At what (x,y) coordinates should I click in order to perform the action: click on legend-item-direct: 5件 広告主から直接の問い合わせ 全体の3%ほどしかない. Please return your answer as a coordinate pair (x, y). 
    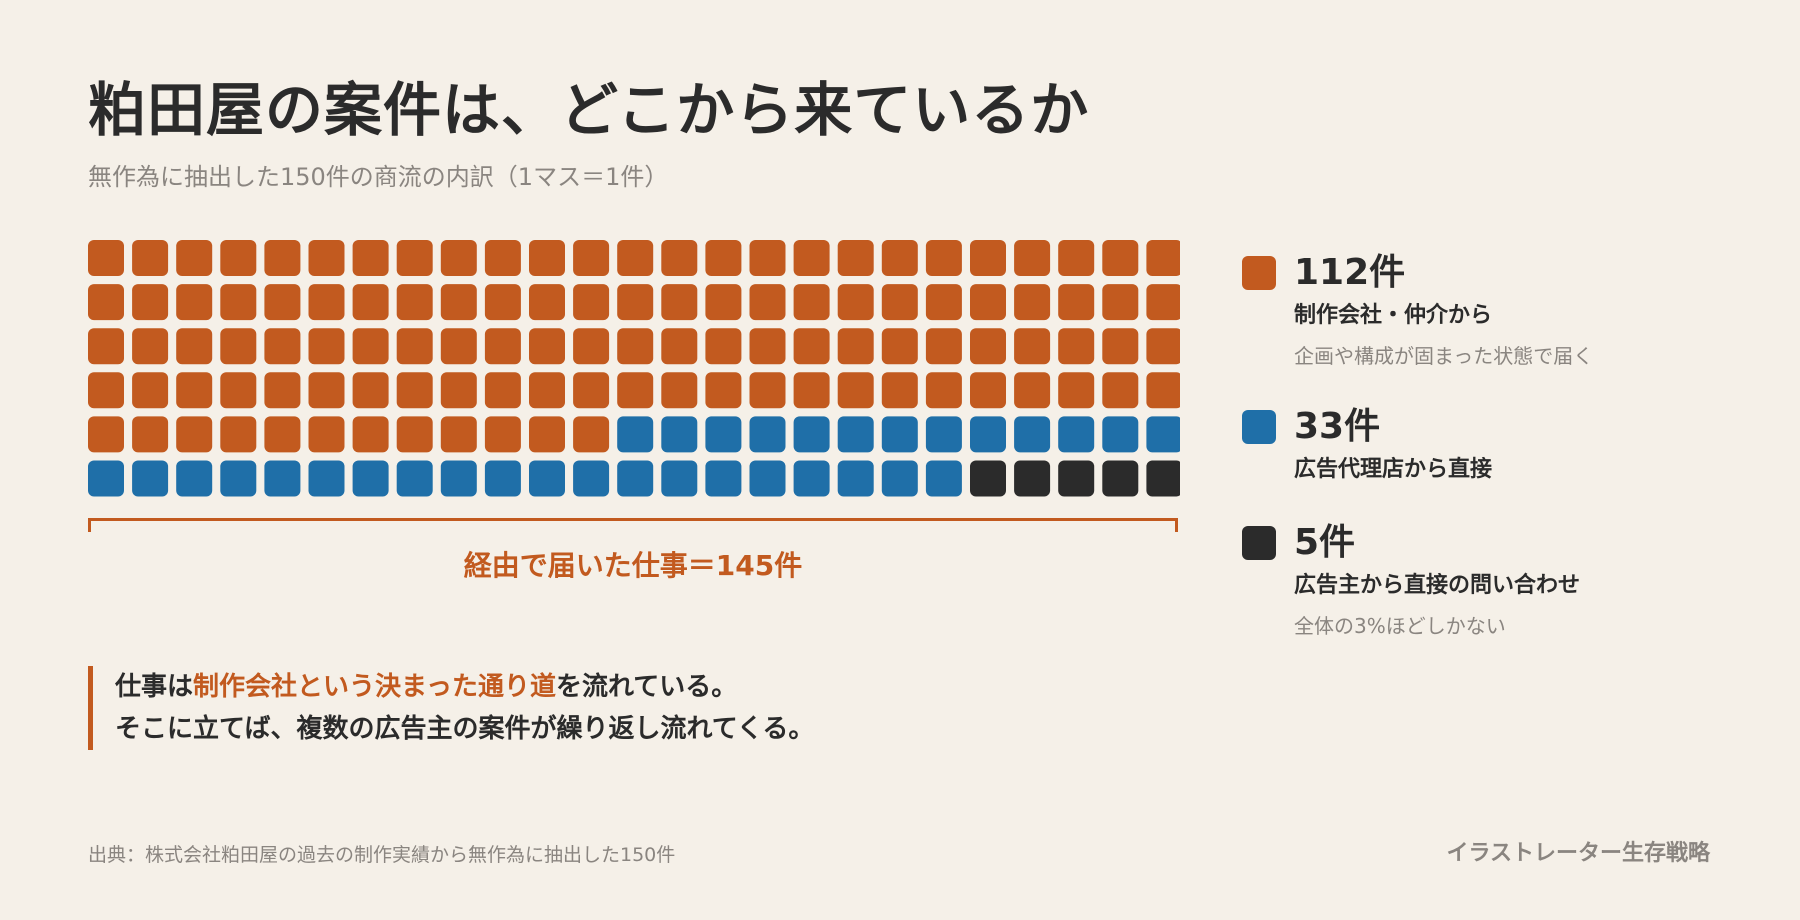
    Looking at the image, I should click on (1417, 580).